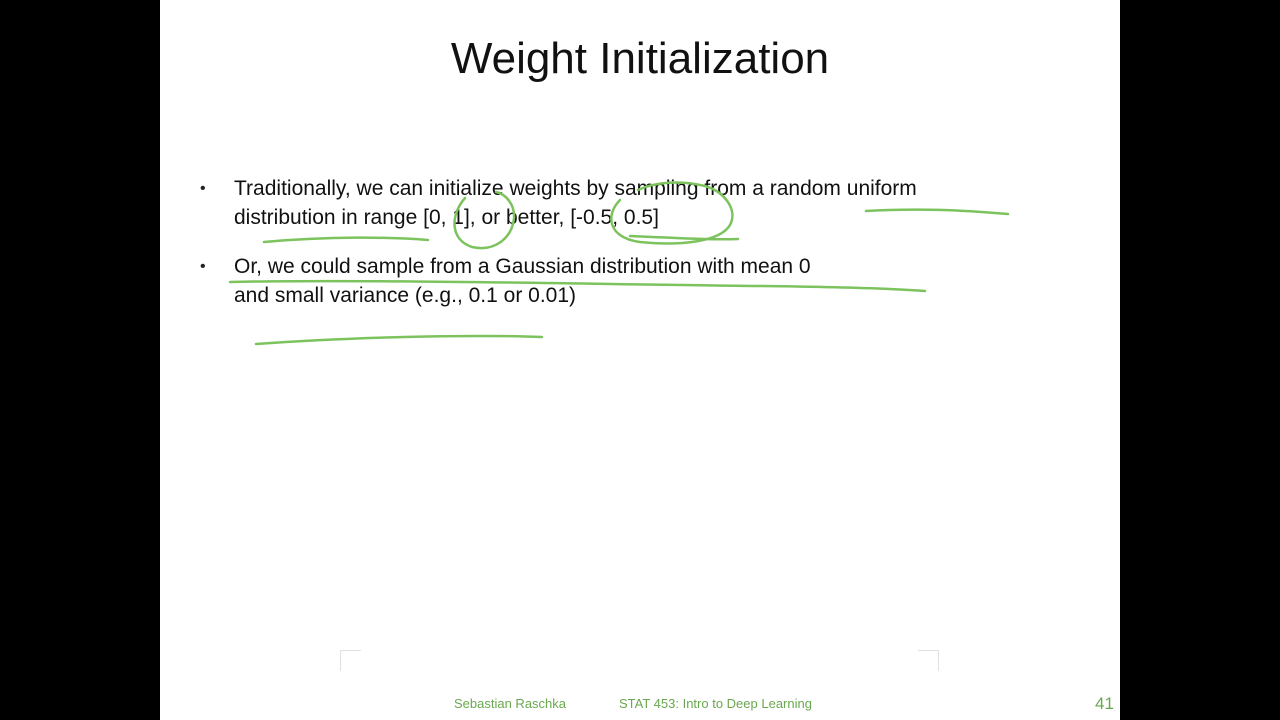  Describe the element at coordinates (715, 703) in the screenshot. I see `footer-course: STAT 453: Intro to Deep Learning` at that location.